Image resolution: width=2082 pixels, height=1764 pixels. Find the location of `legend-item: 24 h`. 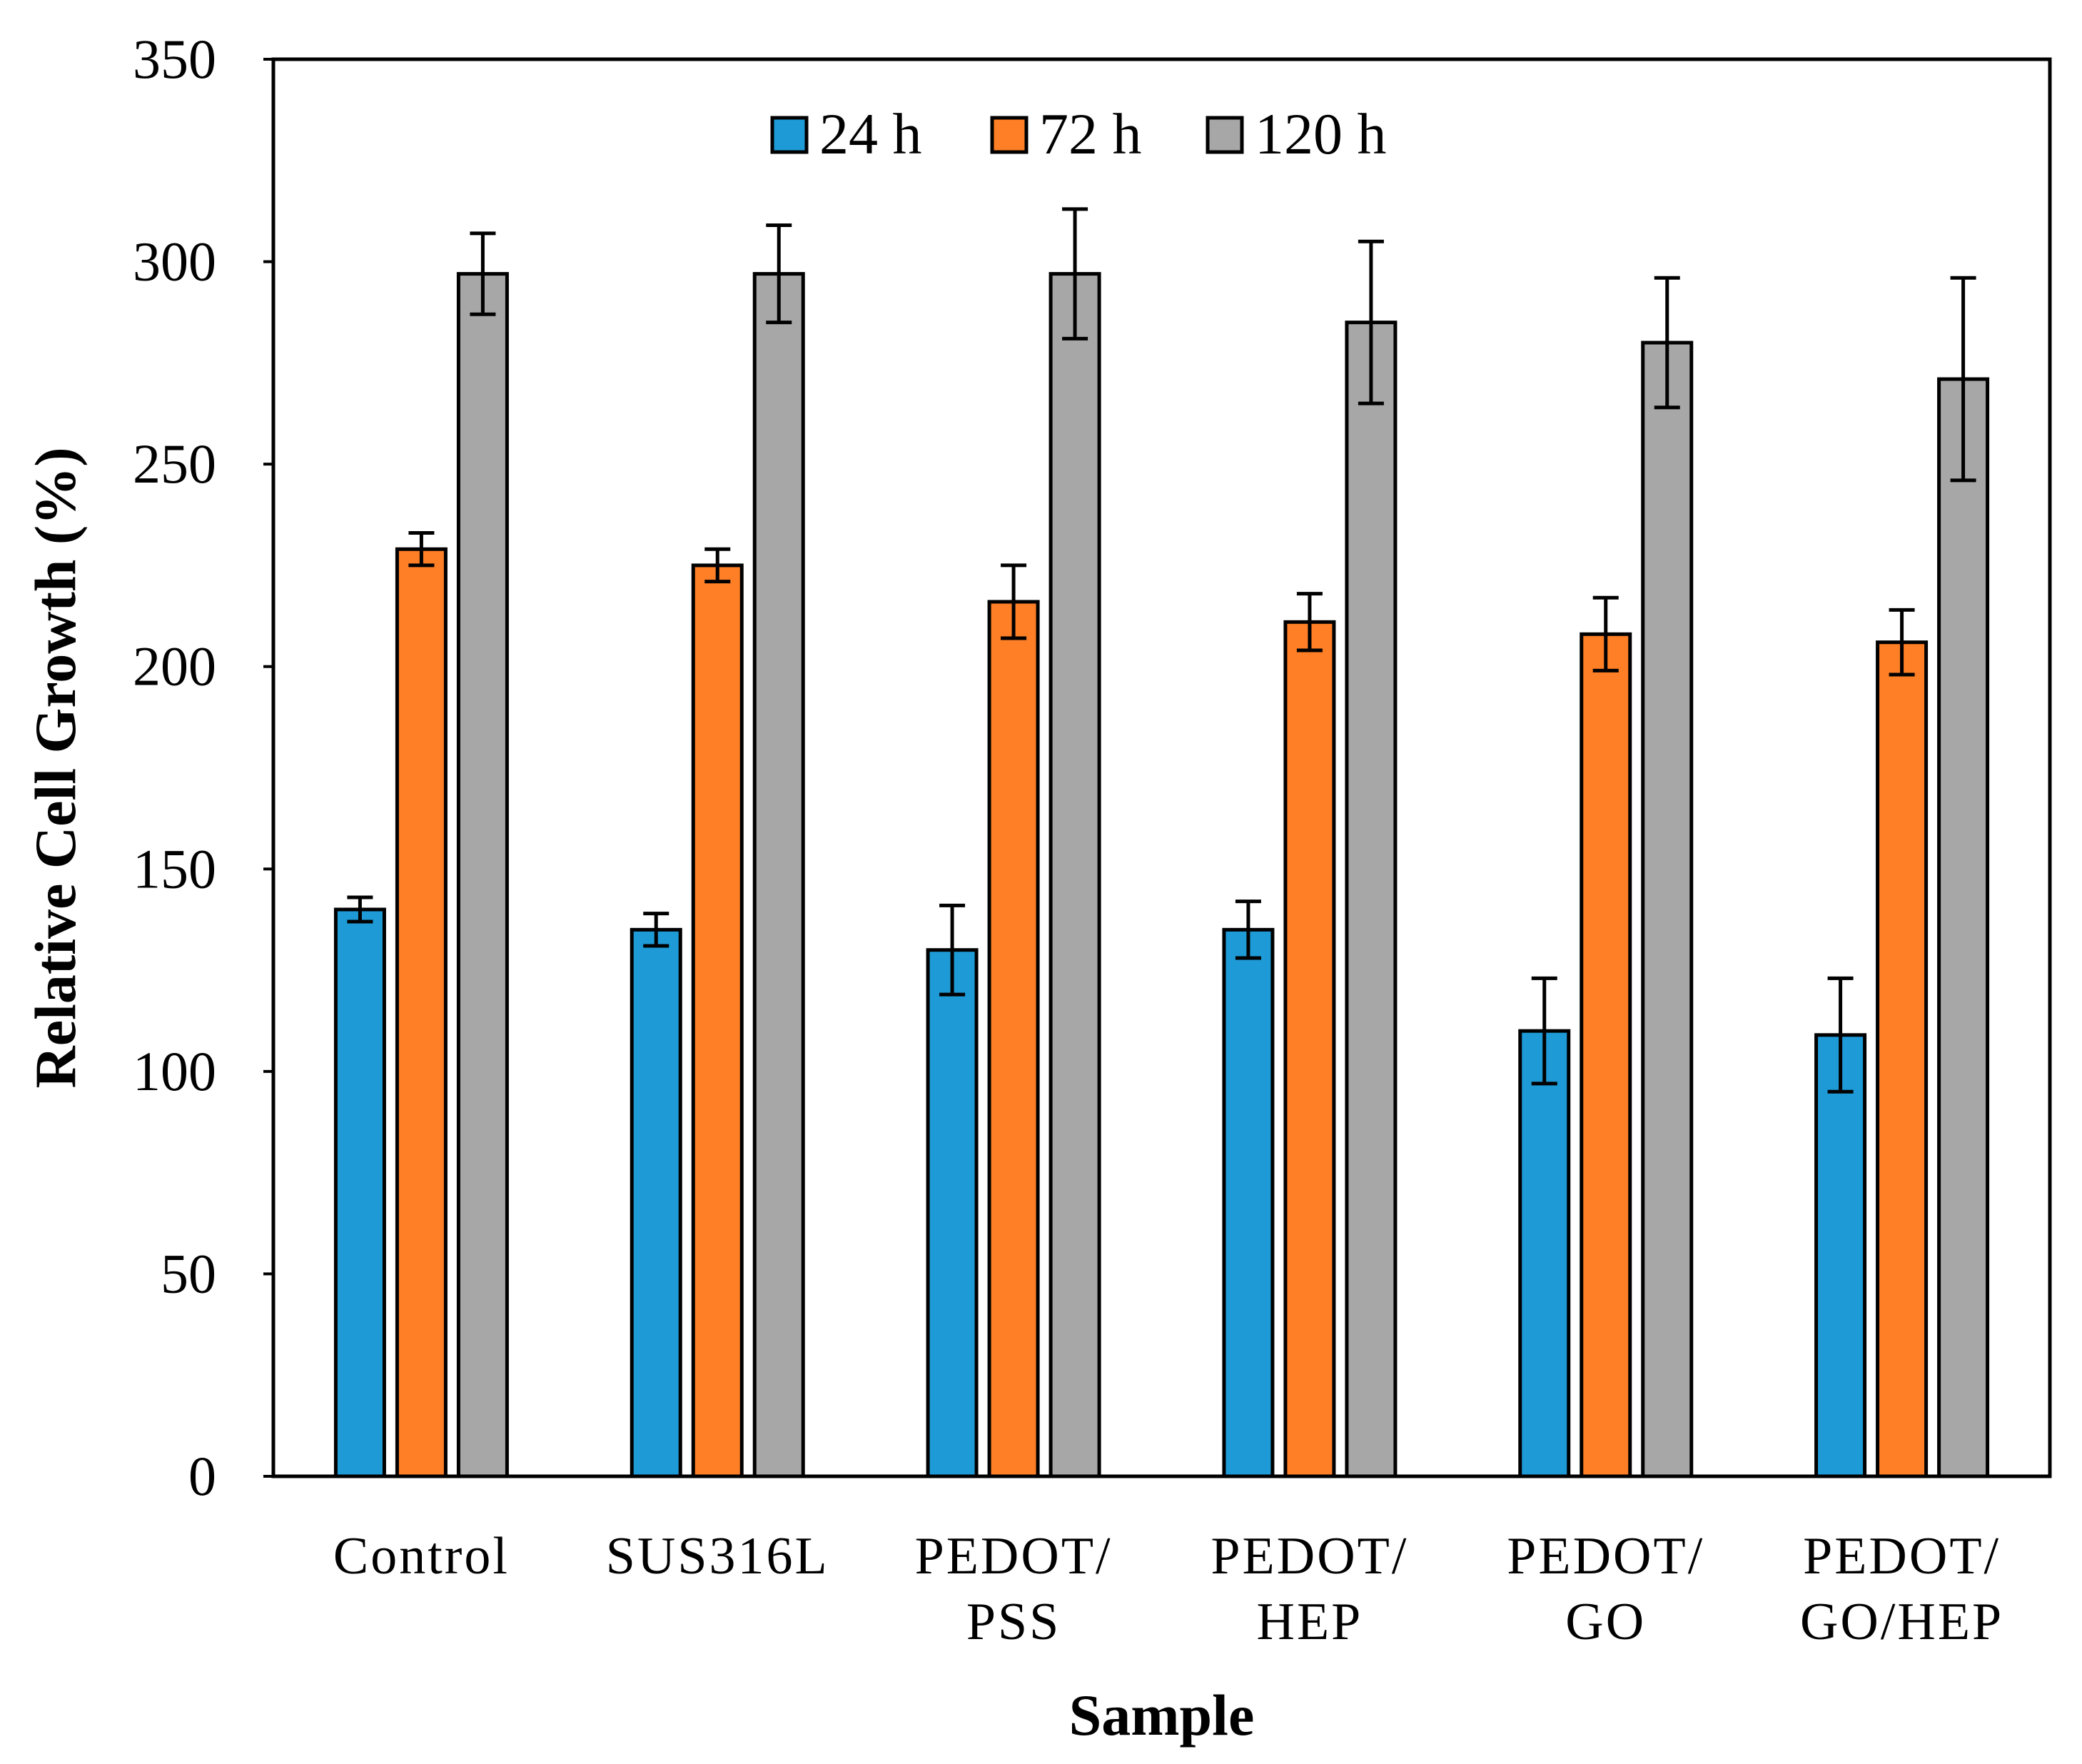

legend-item: 24 h is located at coordinates (846, 133).